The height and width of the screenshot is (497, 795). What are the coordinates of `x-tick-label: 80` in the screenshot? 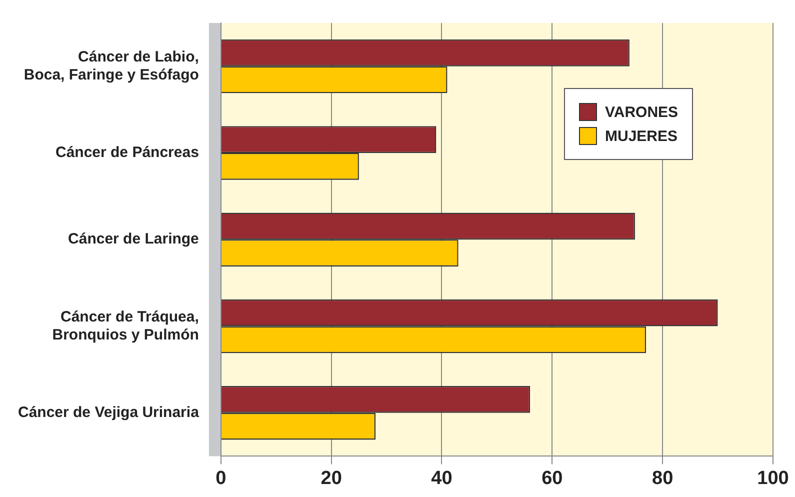 It's located at (663, 478).